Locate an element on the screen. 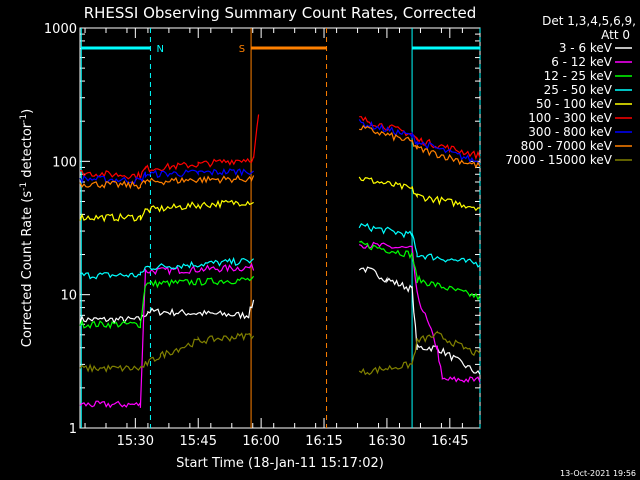 The image size is (640, 480). y-axis-label: Corrected Count Rate (s-1 detector-1) is located at coordinates (27, 228).